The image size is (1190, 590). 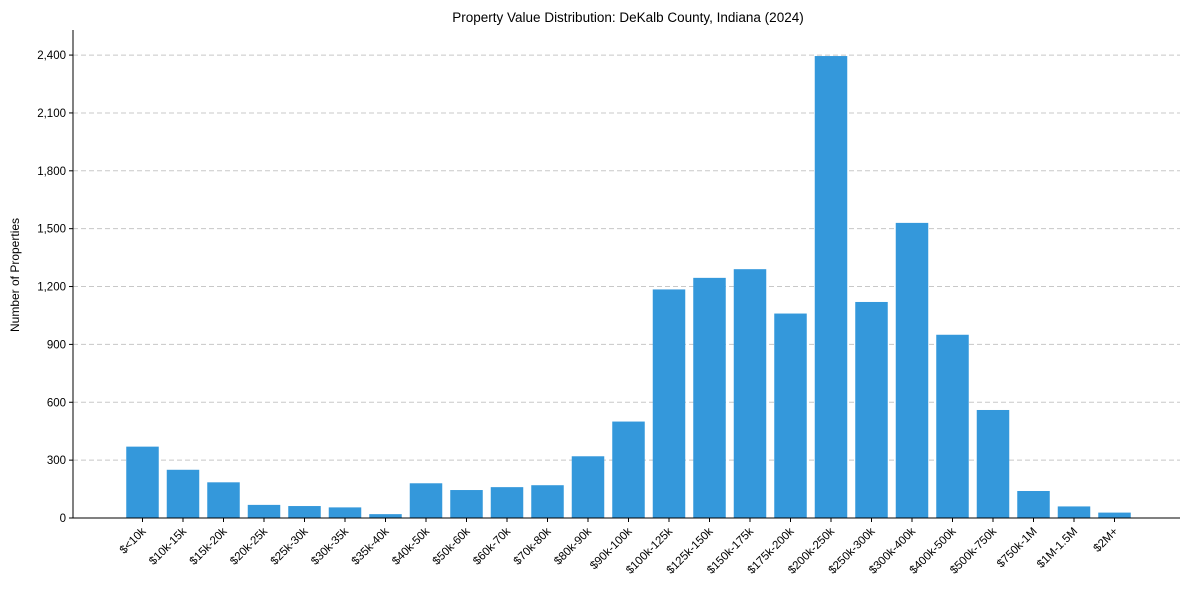 I want to click on y-tick-label: 2,400, so click(x=51, y=56).